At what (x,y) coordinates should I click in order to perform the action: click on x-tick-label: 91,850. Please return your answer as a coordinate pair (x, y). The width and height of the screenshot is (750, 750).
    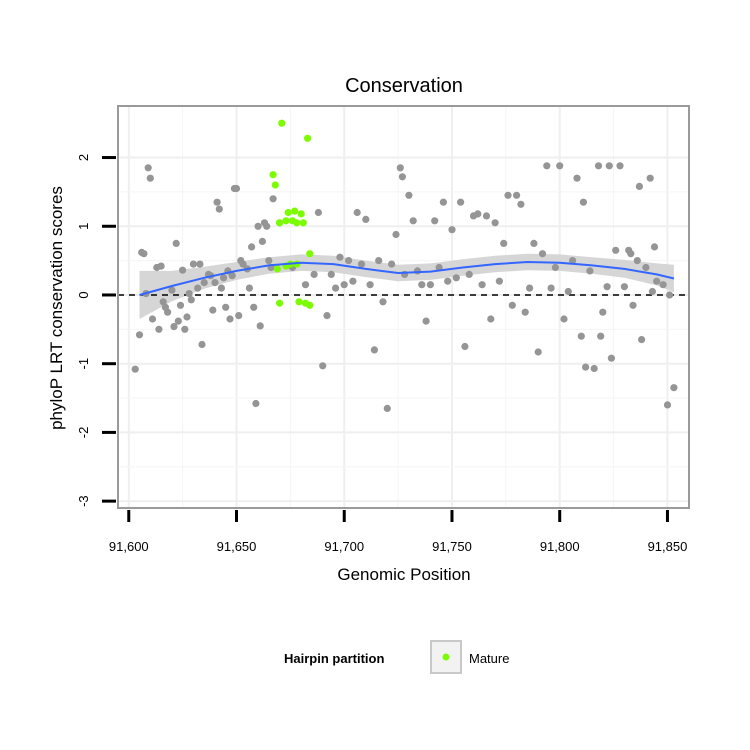
    Looking at the image, I should click on (668, 546).